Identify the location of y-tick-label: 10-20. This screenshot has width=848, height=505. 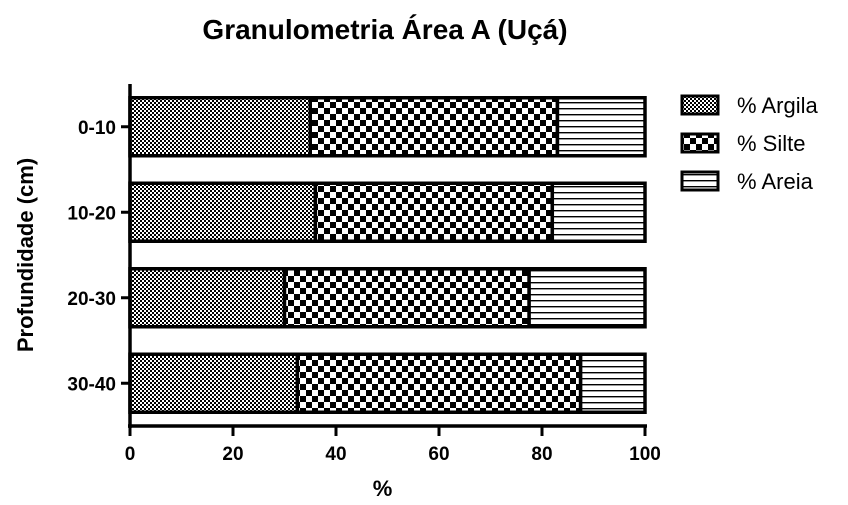
(91, 213).